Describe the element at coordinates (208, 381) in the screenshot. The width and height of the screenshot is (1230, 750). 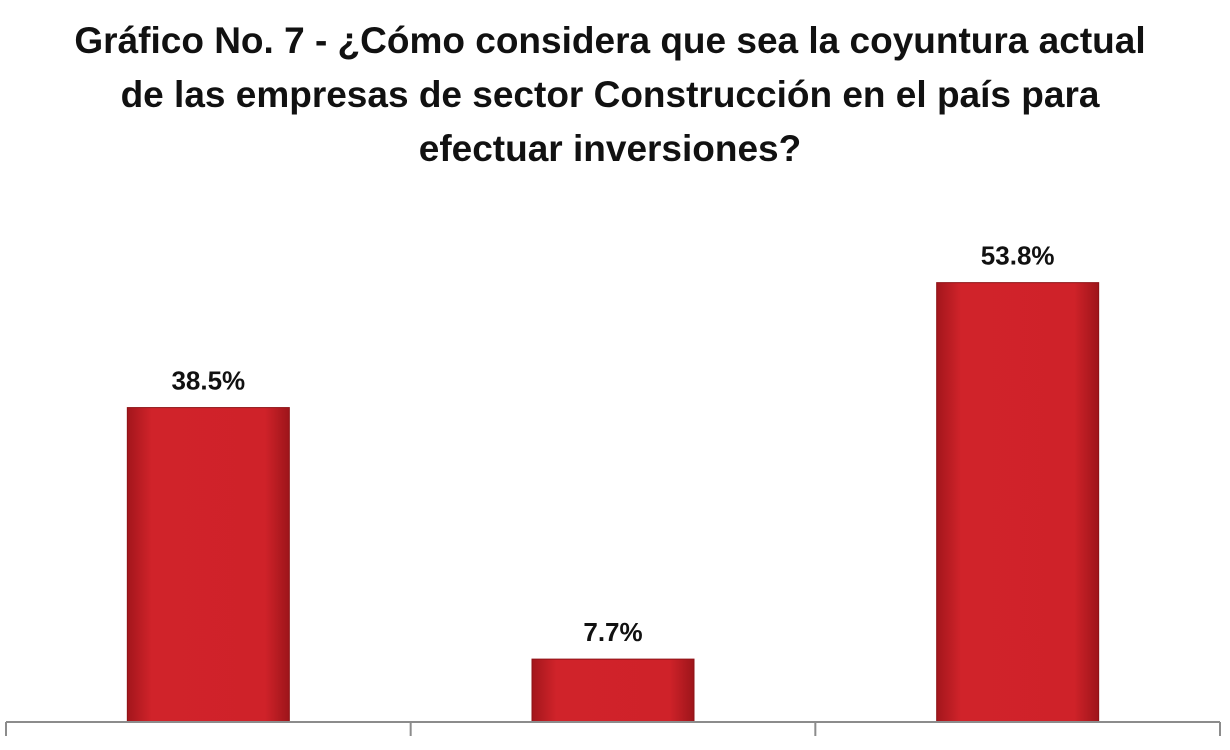
I see `data-label-1: 38.5%` at that location.